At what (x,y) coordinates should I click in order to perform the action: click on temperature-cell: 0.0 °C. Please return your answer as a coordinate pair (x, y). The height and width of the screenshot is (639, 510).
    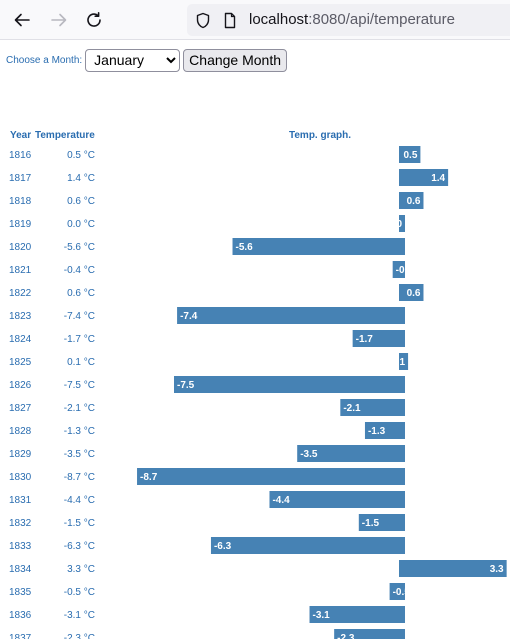
    Looking at the image, I should click on (81, 224).